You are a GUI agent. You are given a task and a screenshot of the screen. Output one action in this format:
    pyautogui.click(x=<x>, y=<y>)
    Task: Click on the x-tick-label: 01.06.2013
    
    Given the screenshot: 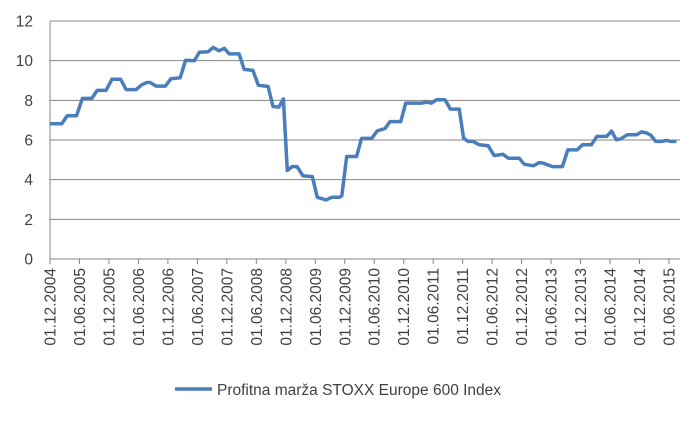 What is the action you would take?
    pyautogui.click(x=552, y=307)
    